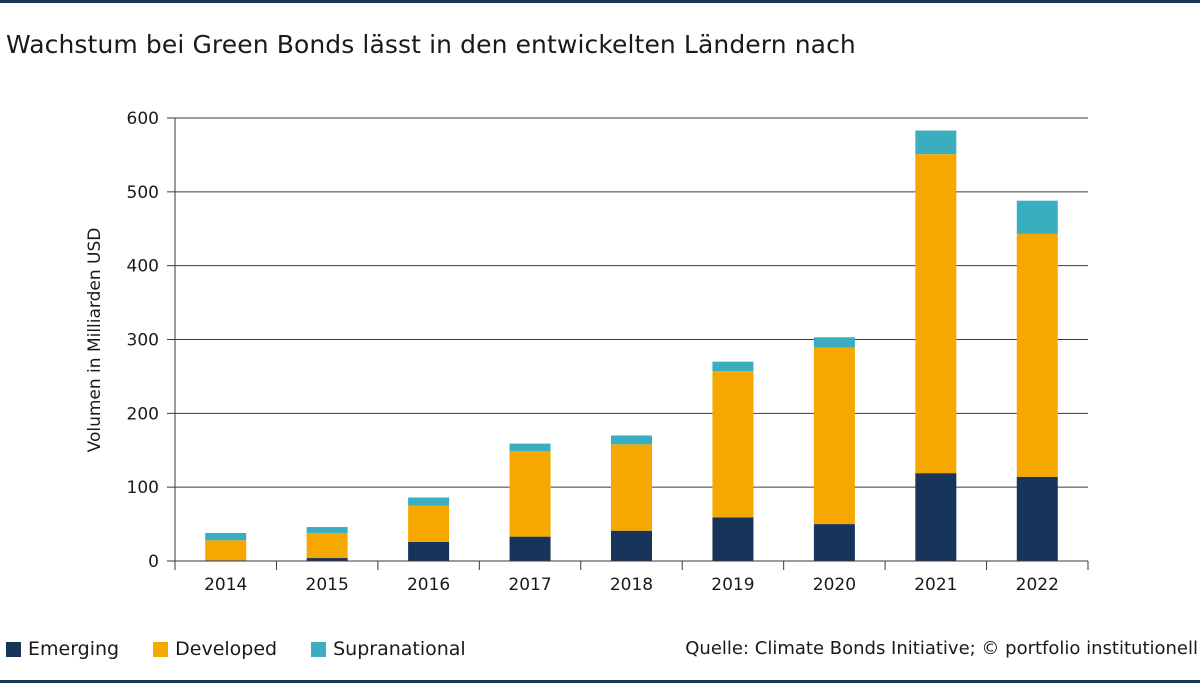 The height and width of the screenshot is (684, 1200). I want to click on bar-developed-2014, so click(226, 550).